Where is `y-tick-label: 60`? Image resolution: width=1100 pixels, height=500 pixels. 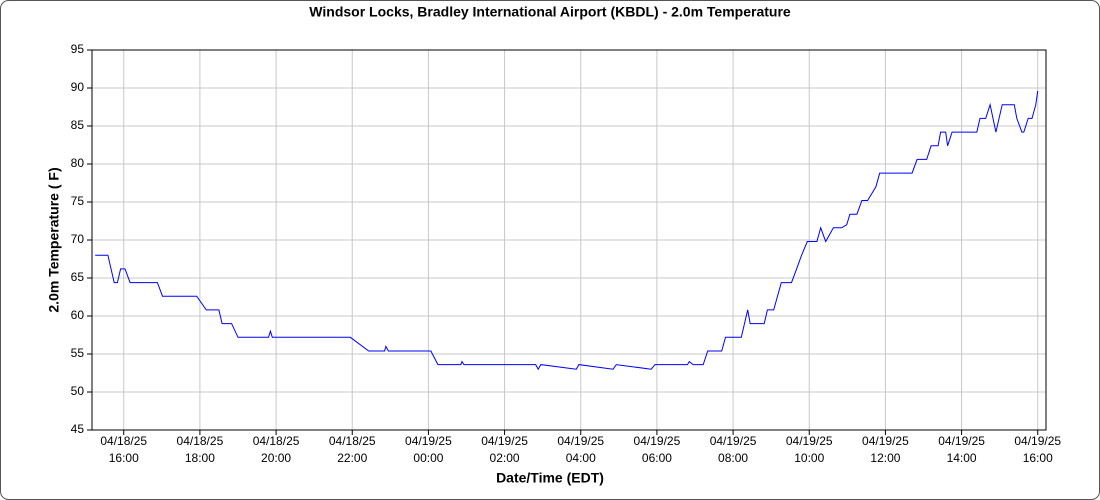
y-tick-label: 60 is located at coordinates (78, 315).